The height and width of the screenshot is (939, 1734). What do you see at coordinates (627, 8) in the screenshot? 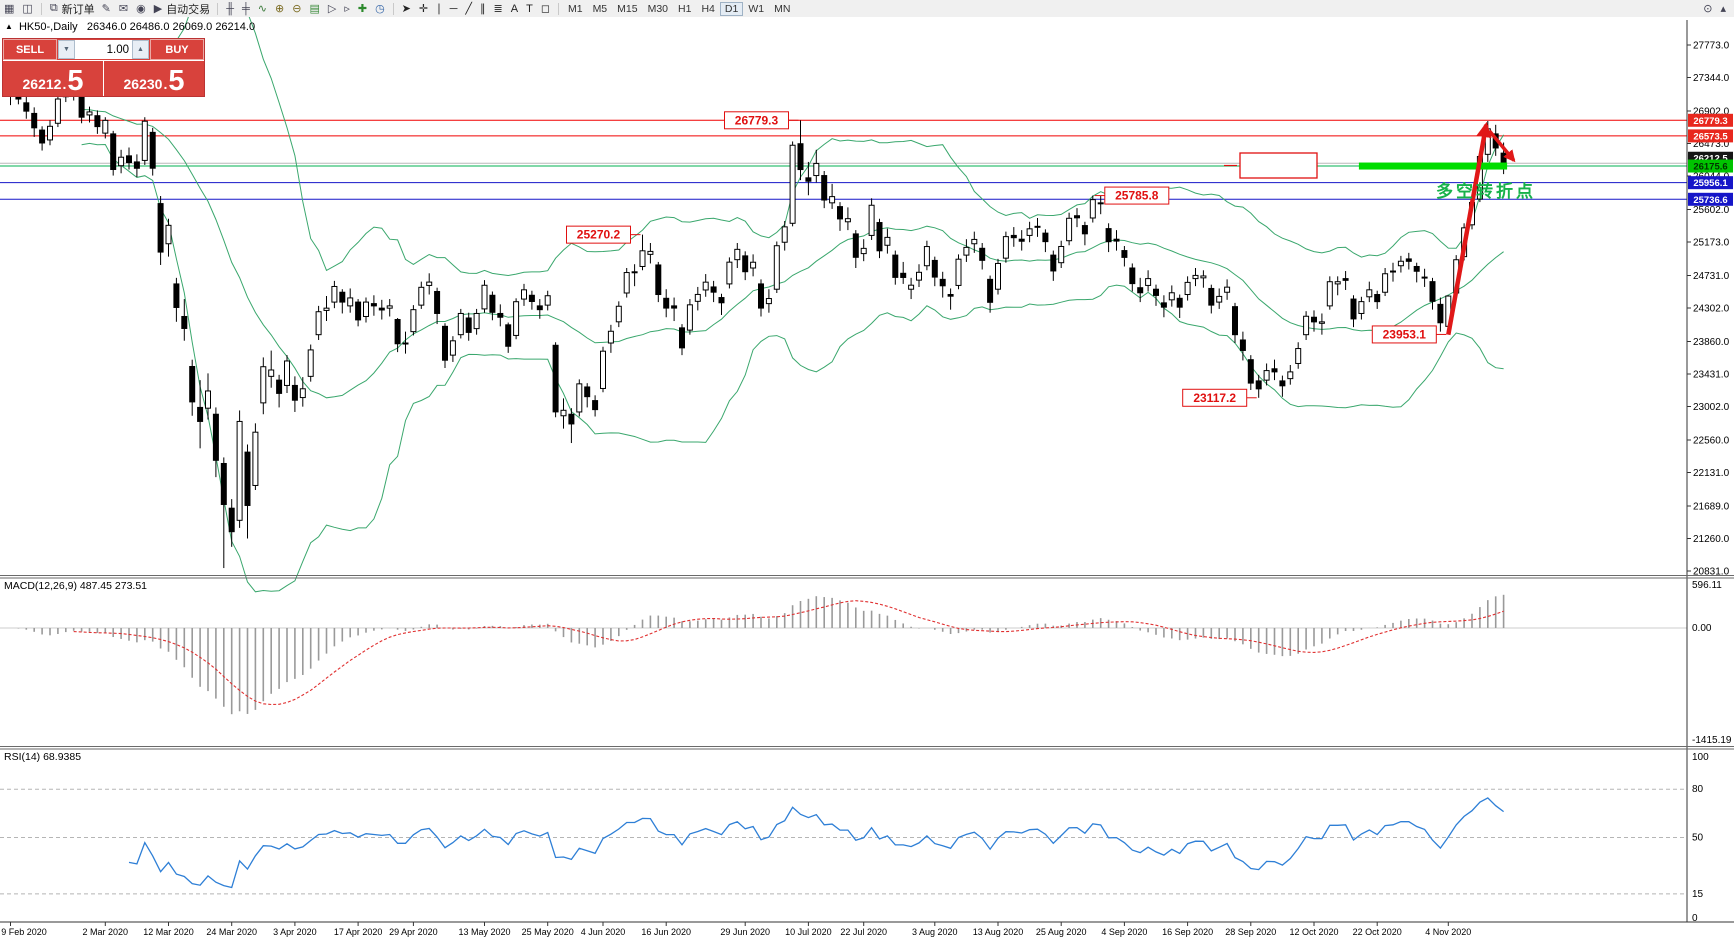
I see `timeframe-button-m15: M15` at bounding box center [627, 8].